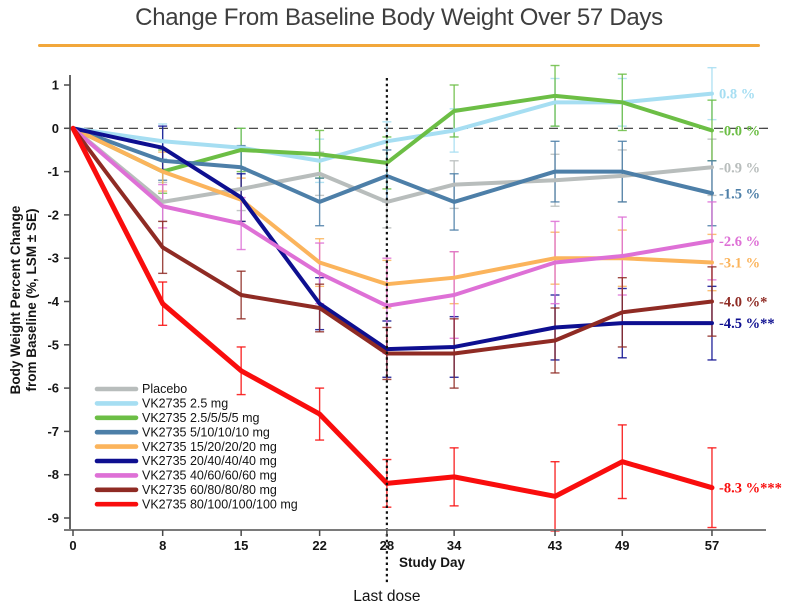 The width and height of the screenshot is (798, 615). Describe the element at coordinates (53, 431) in the screenshot. I see `y-tick-label: -7` at that location.